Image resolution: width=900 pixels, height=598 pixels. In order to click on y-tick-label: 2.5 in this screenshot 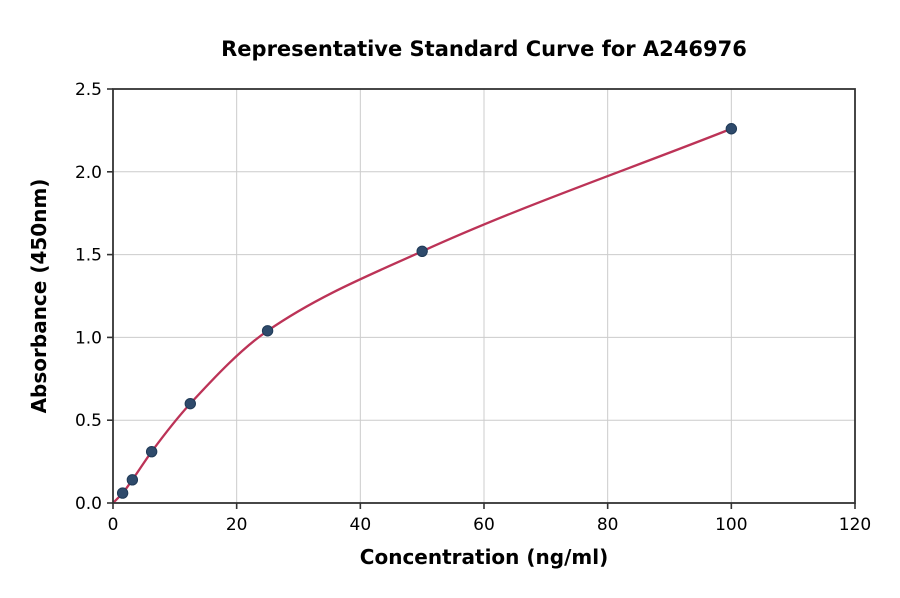, I will do `click(88, 90)`.